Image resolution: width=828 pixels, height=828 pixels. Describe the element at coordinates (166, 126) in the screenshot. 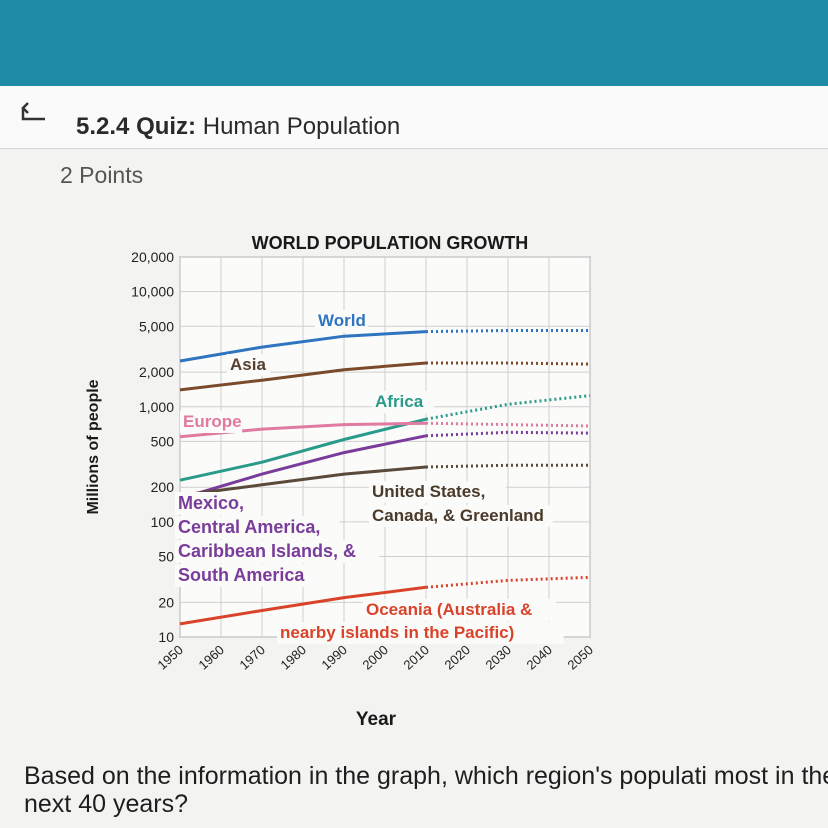

I see `quiz-label: Quiz:` at that location.